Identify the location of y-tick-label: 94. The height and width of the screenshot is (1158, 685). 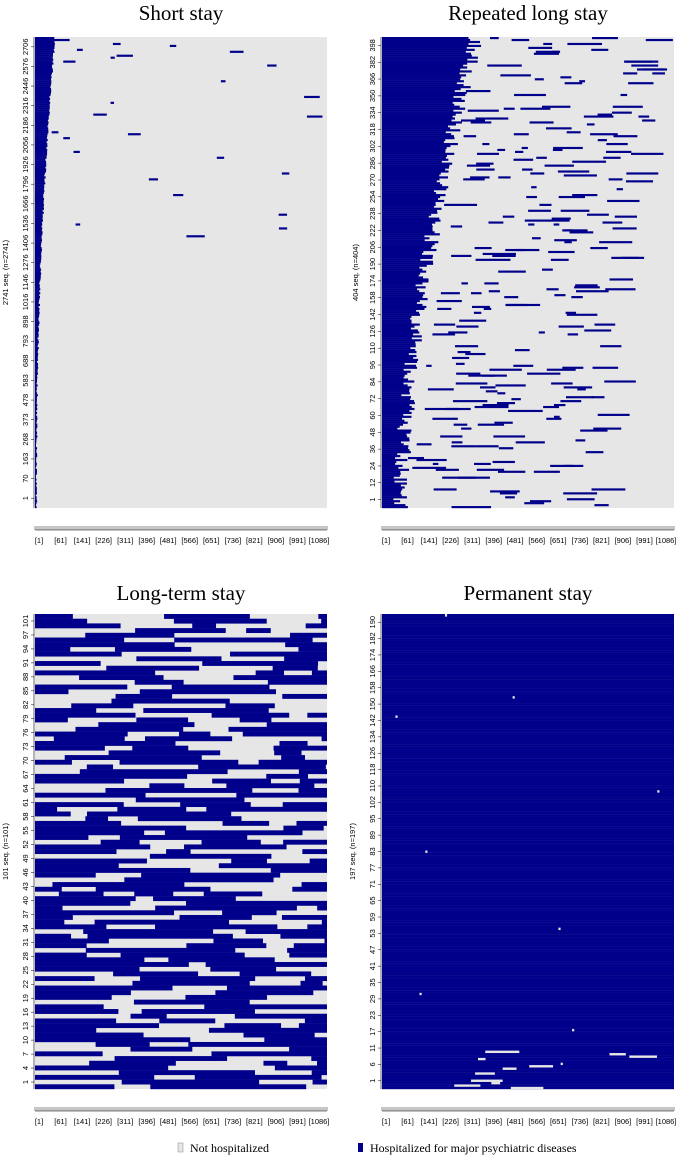
(25, 649).